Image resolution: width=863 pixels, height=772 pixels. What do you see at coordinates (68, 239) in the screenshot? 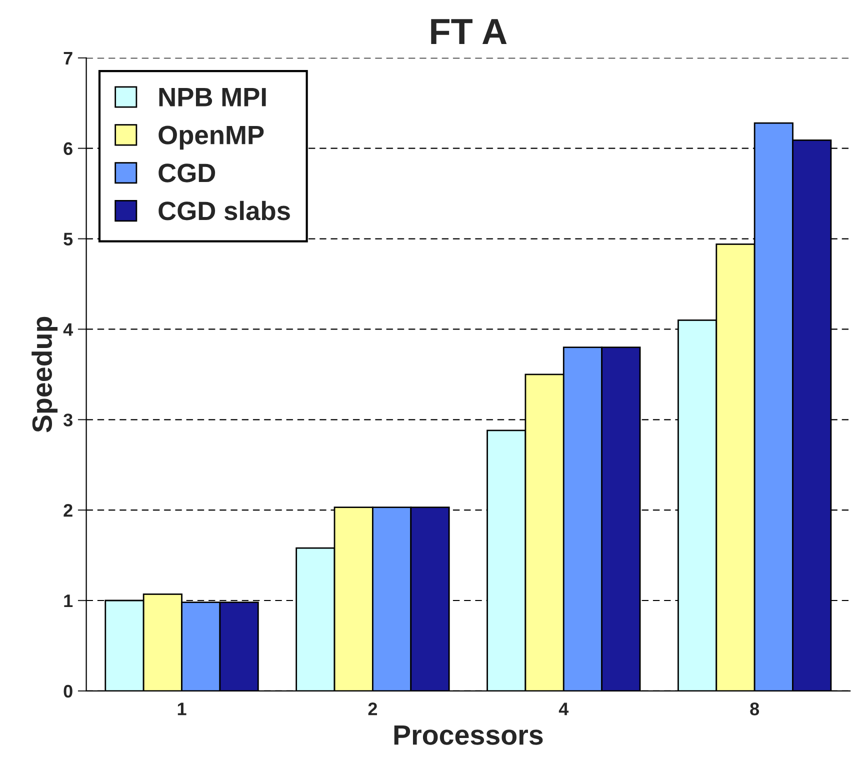
I see `y-tick-label: 5` at bounding box center [68, 239].